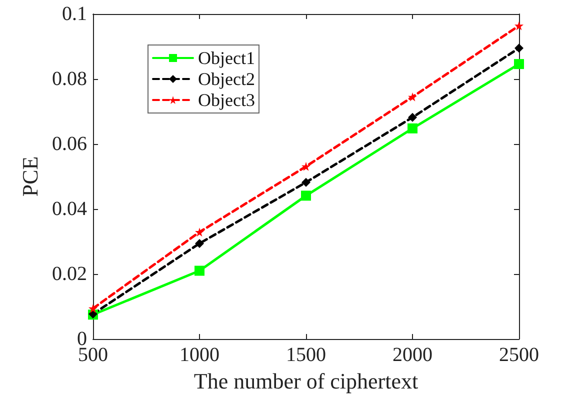 This screenshot has width=567, height=409. I want to click on y-tick-label: 0.08, so click(69, 79).